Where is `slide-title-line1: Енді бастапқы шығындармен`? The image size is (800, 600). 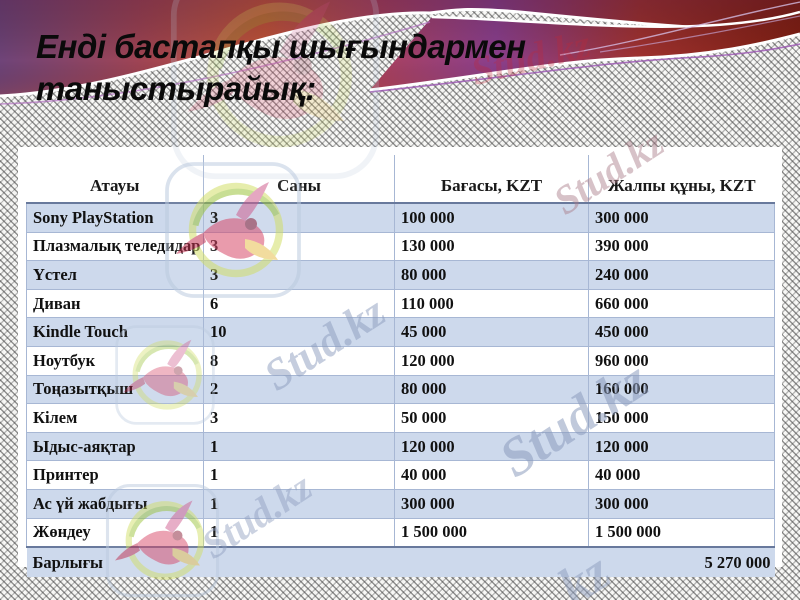
slide-title-line1: Енді бастапқы шығындармен is located at coordinates (281, 46).